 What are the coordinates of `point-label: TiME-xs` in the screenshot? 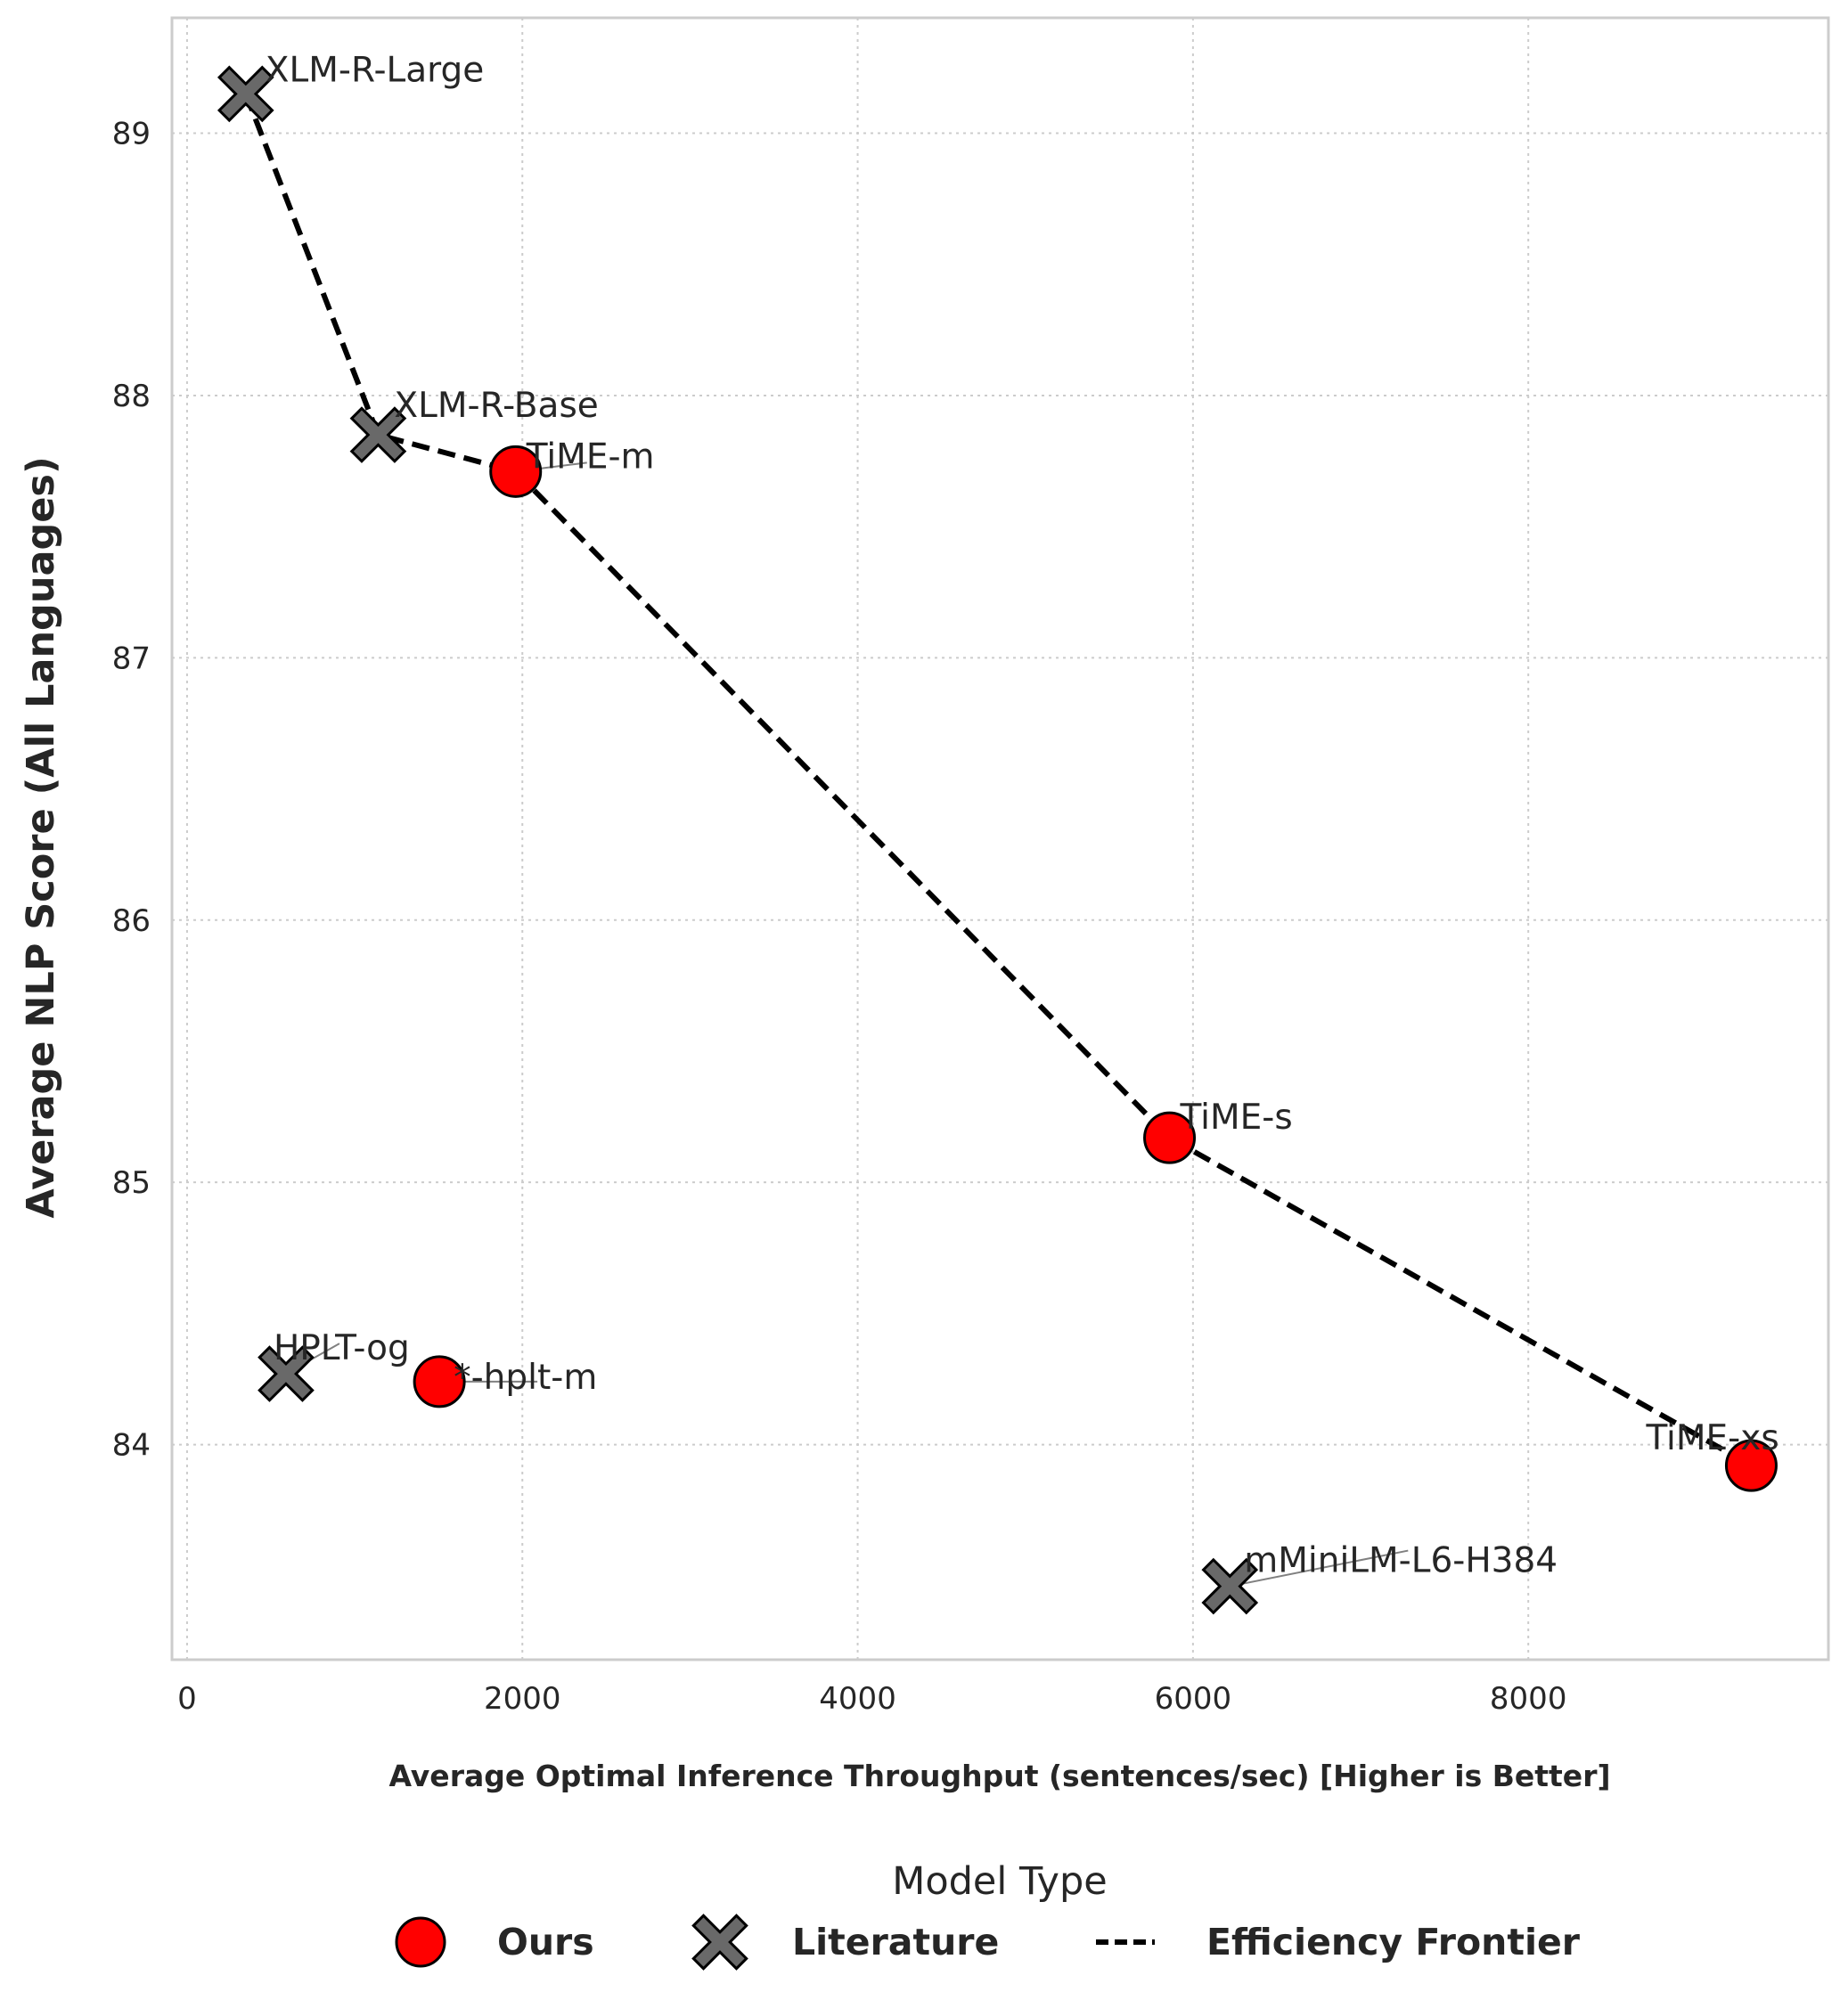 It's located at (1711, 1438).